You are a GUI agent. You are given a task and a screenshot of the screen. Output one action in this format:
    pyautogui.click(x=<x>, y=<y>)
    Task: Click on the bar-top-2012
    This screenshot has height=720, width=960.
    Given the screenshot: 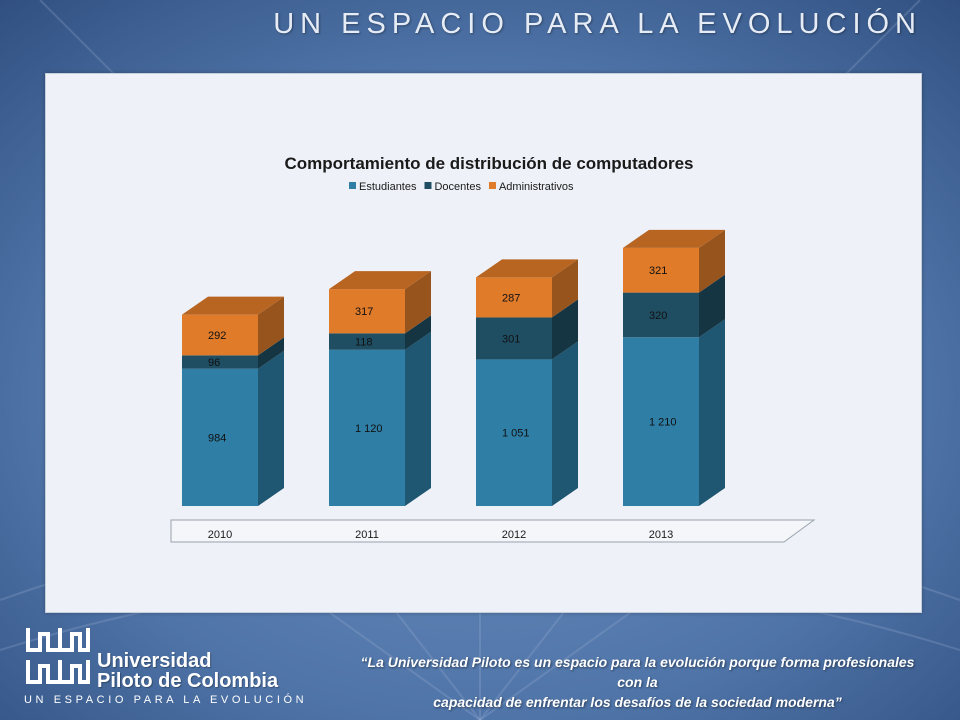 What is the action you would take?
    pyautogui.click(x=527, y=268)
    